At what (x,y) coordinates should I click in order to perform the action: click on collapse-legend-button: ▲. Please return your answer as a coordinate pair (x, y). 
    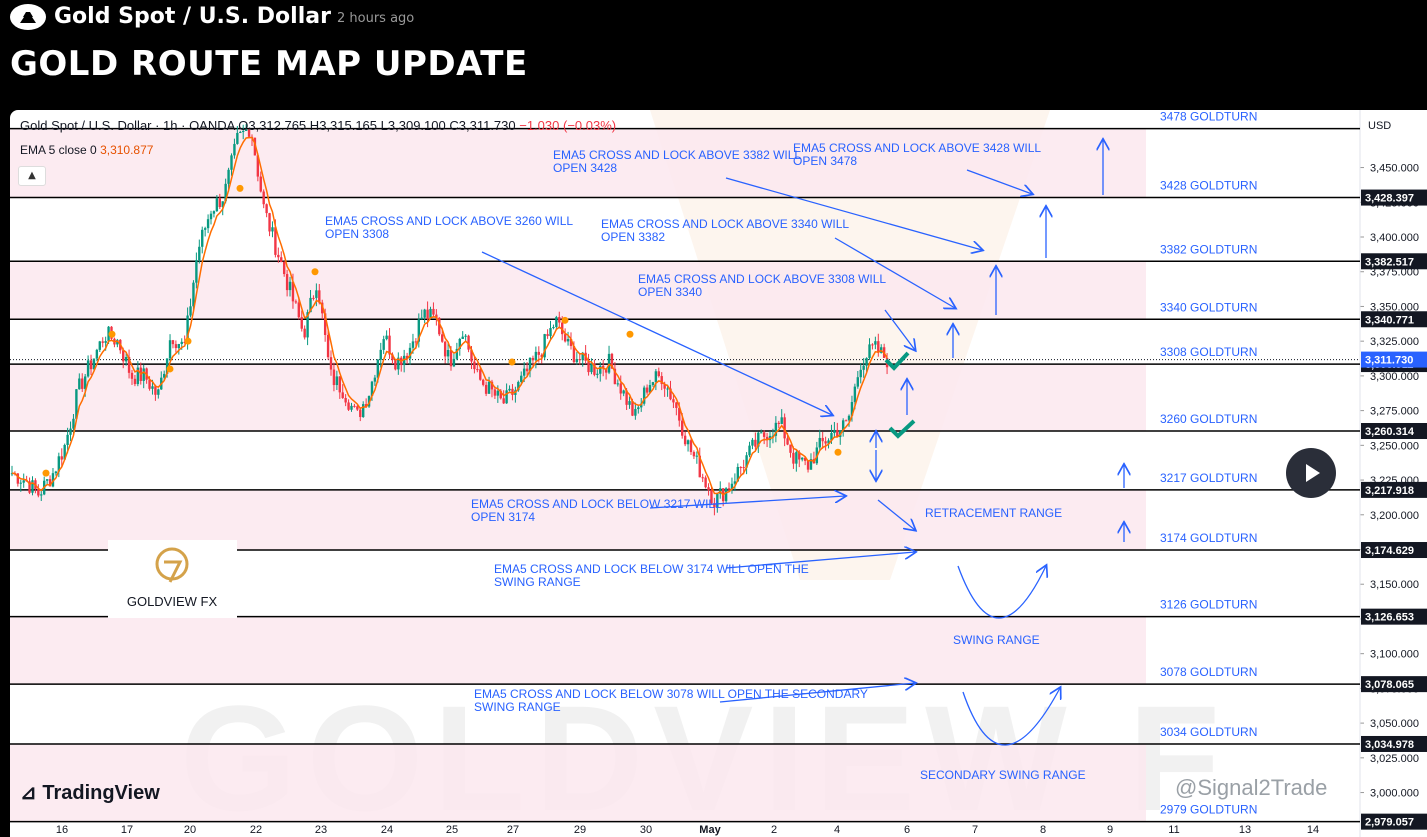
    Looking at the image, I should click on (32, 176).